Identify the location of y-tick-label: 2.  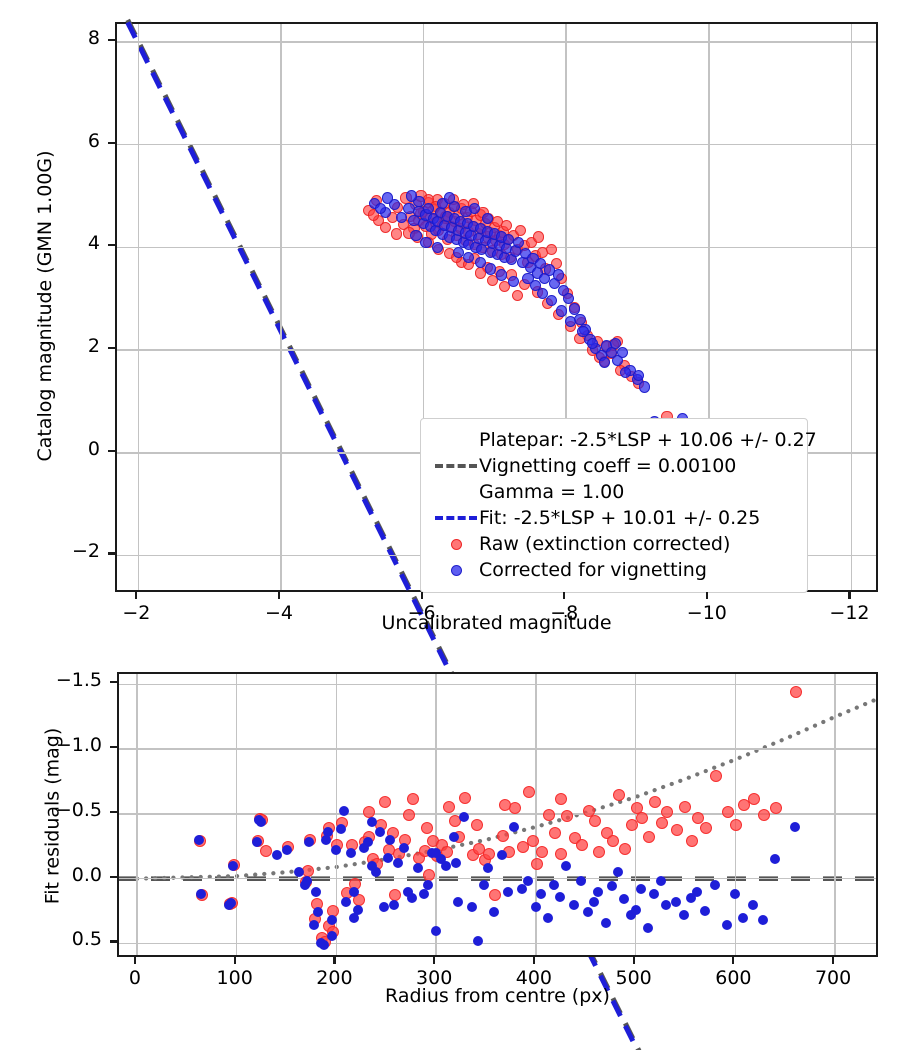
(93, 346).